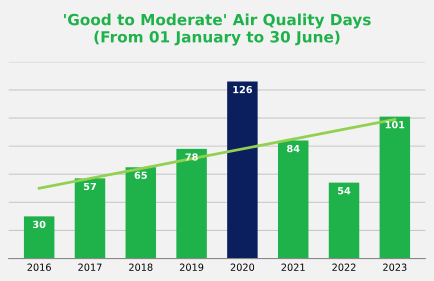  What do you see at coordinates (394, 267) in the screenshot?
I see `x-tick-label: 2023` at bounding box center [394, 267].